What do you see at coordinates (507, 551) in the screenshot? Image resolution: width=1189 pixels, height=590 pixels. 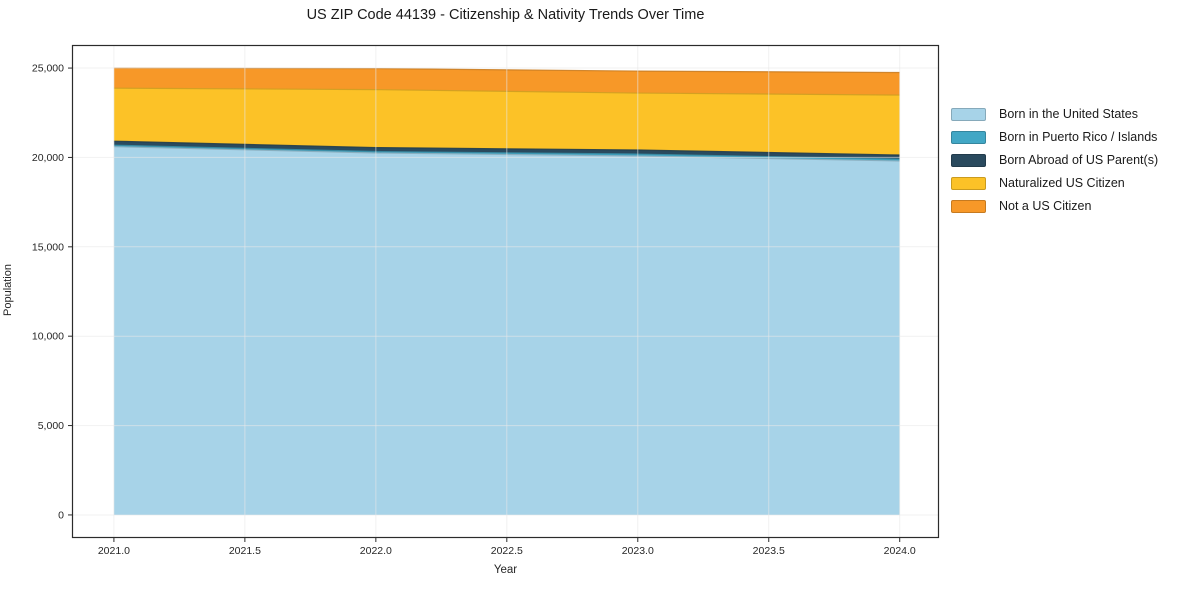 I see `x-tick-label: 2022.5` at bounding box center [507, 551].